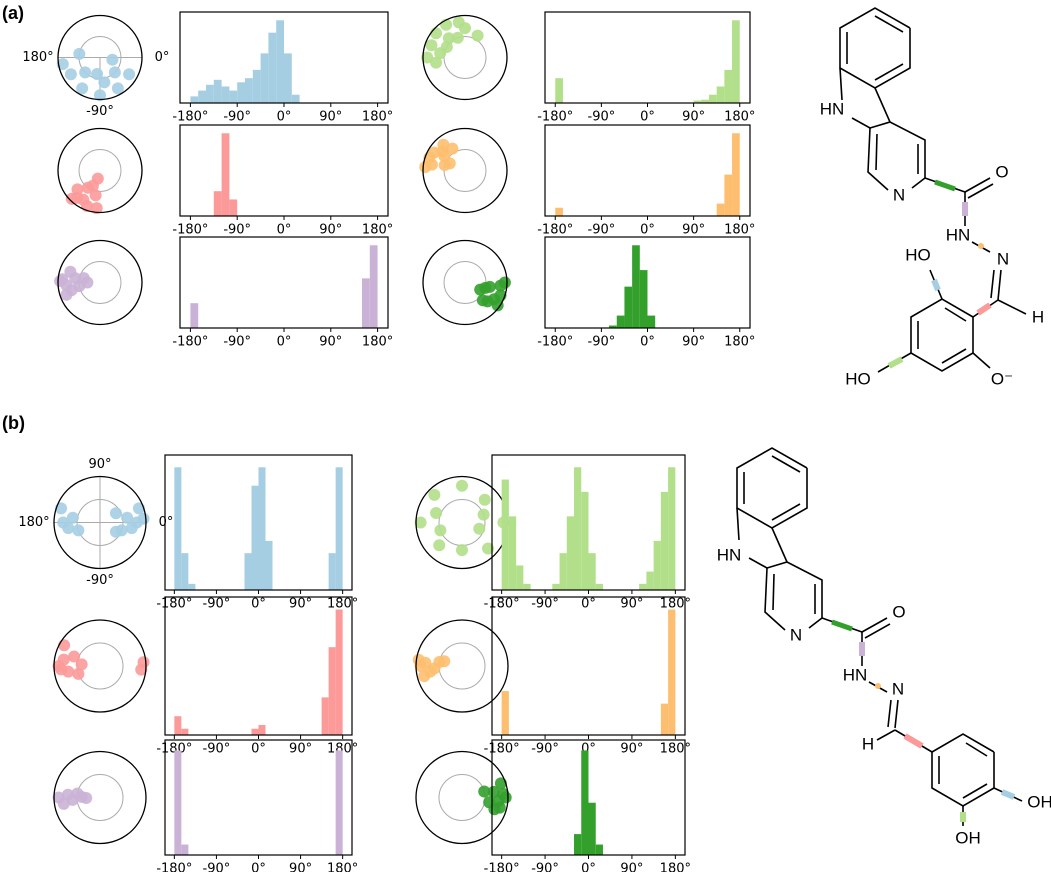 This screenshot has width=1051, height=872. What do you see at coordinates (968, 837) in the screenshot?
I see `atom-label: OH` at bounding box center [968, 837].